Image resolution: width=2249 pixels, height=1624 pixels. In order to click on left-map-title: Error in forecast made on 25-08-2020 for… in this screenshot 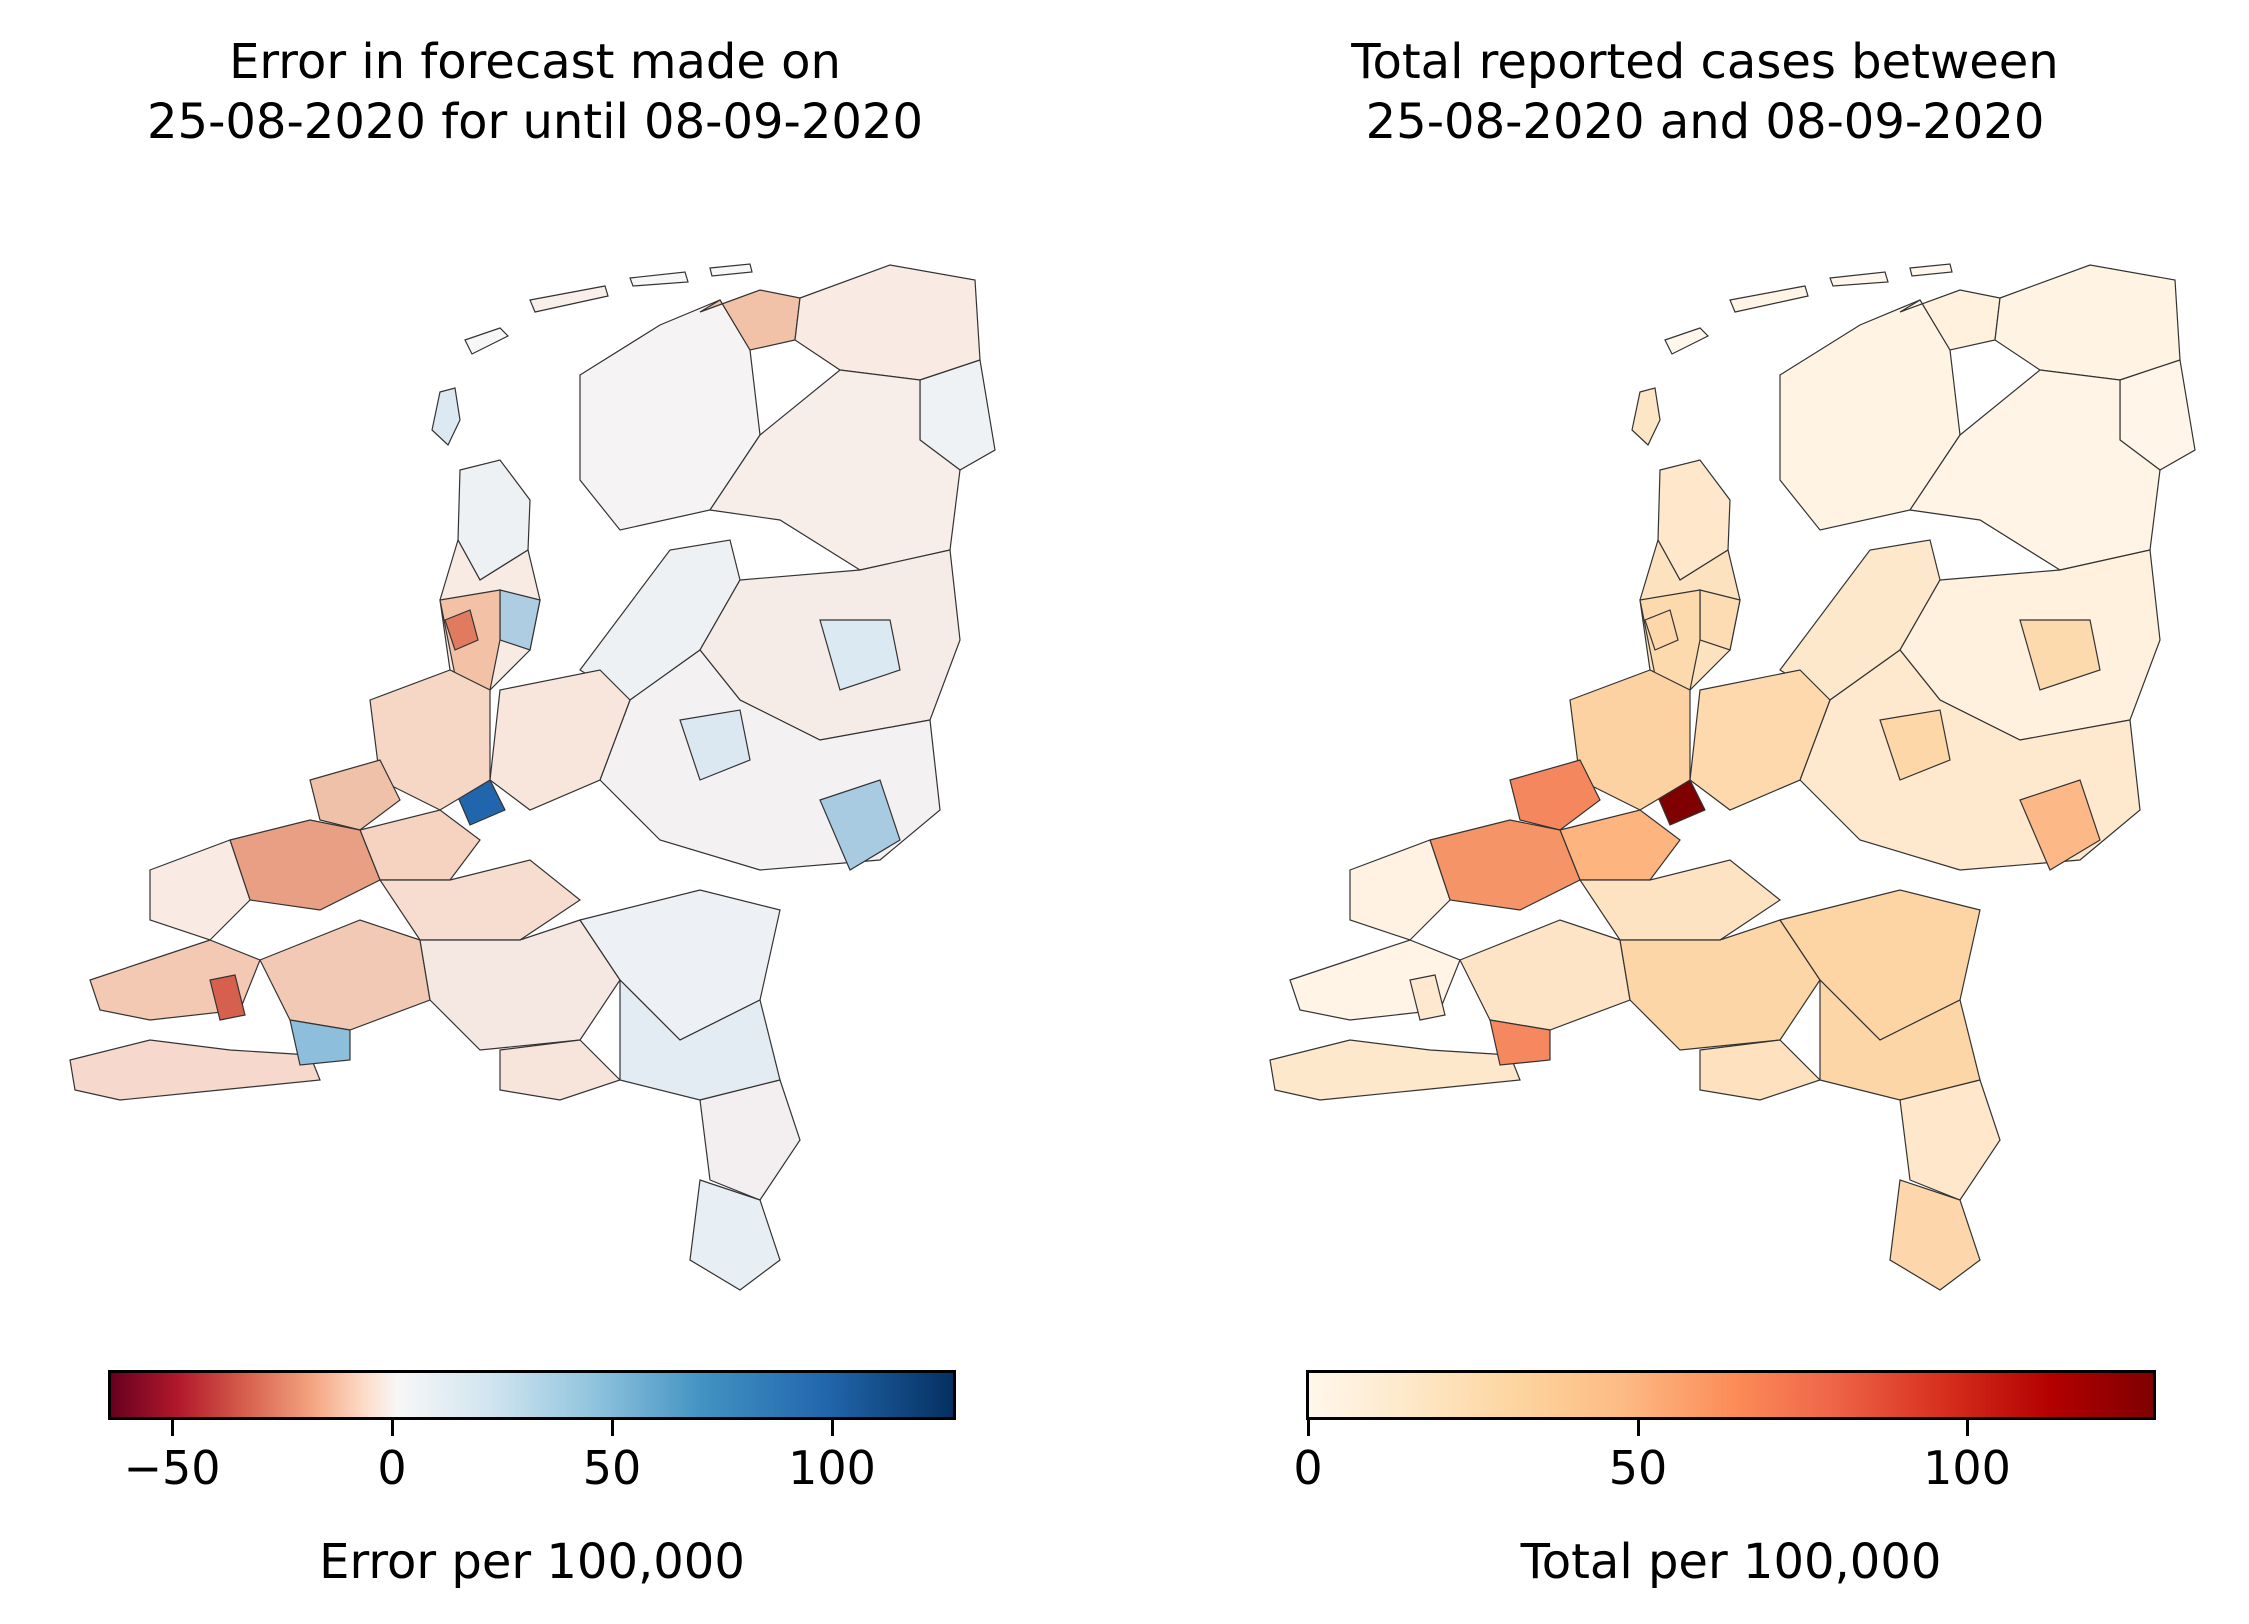, I will do `click(534, 92)`.